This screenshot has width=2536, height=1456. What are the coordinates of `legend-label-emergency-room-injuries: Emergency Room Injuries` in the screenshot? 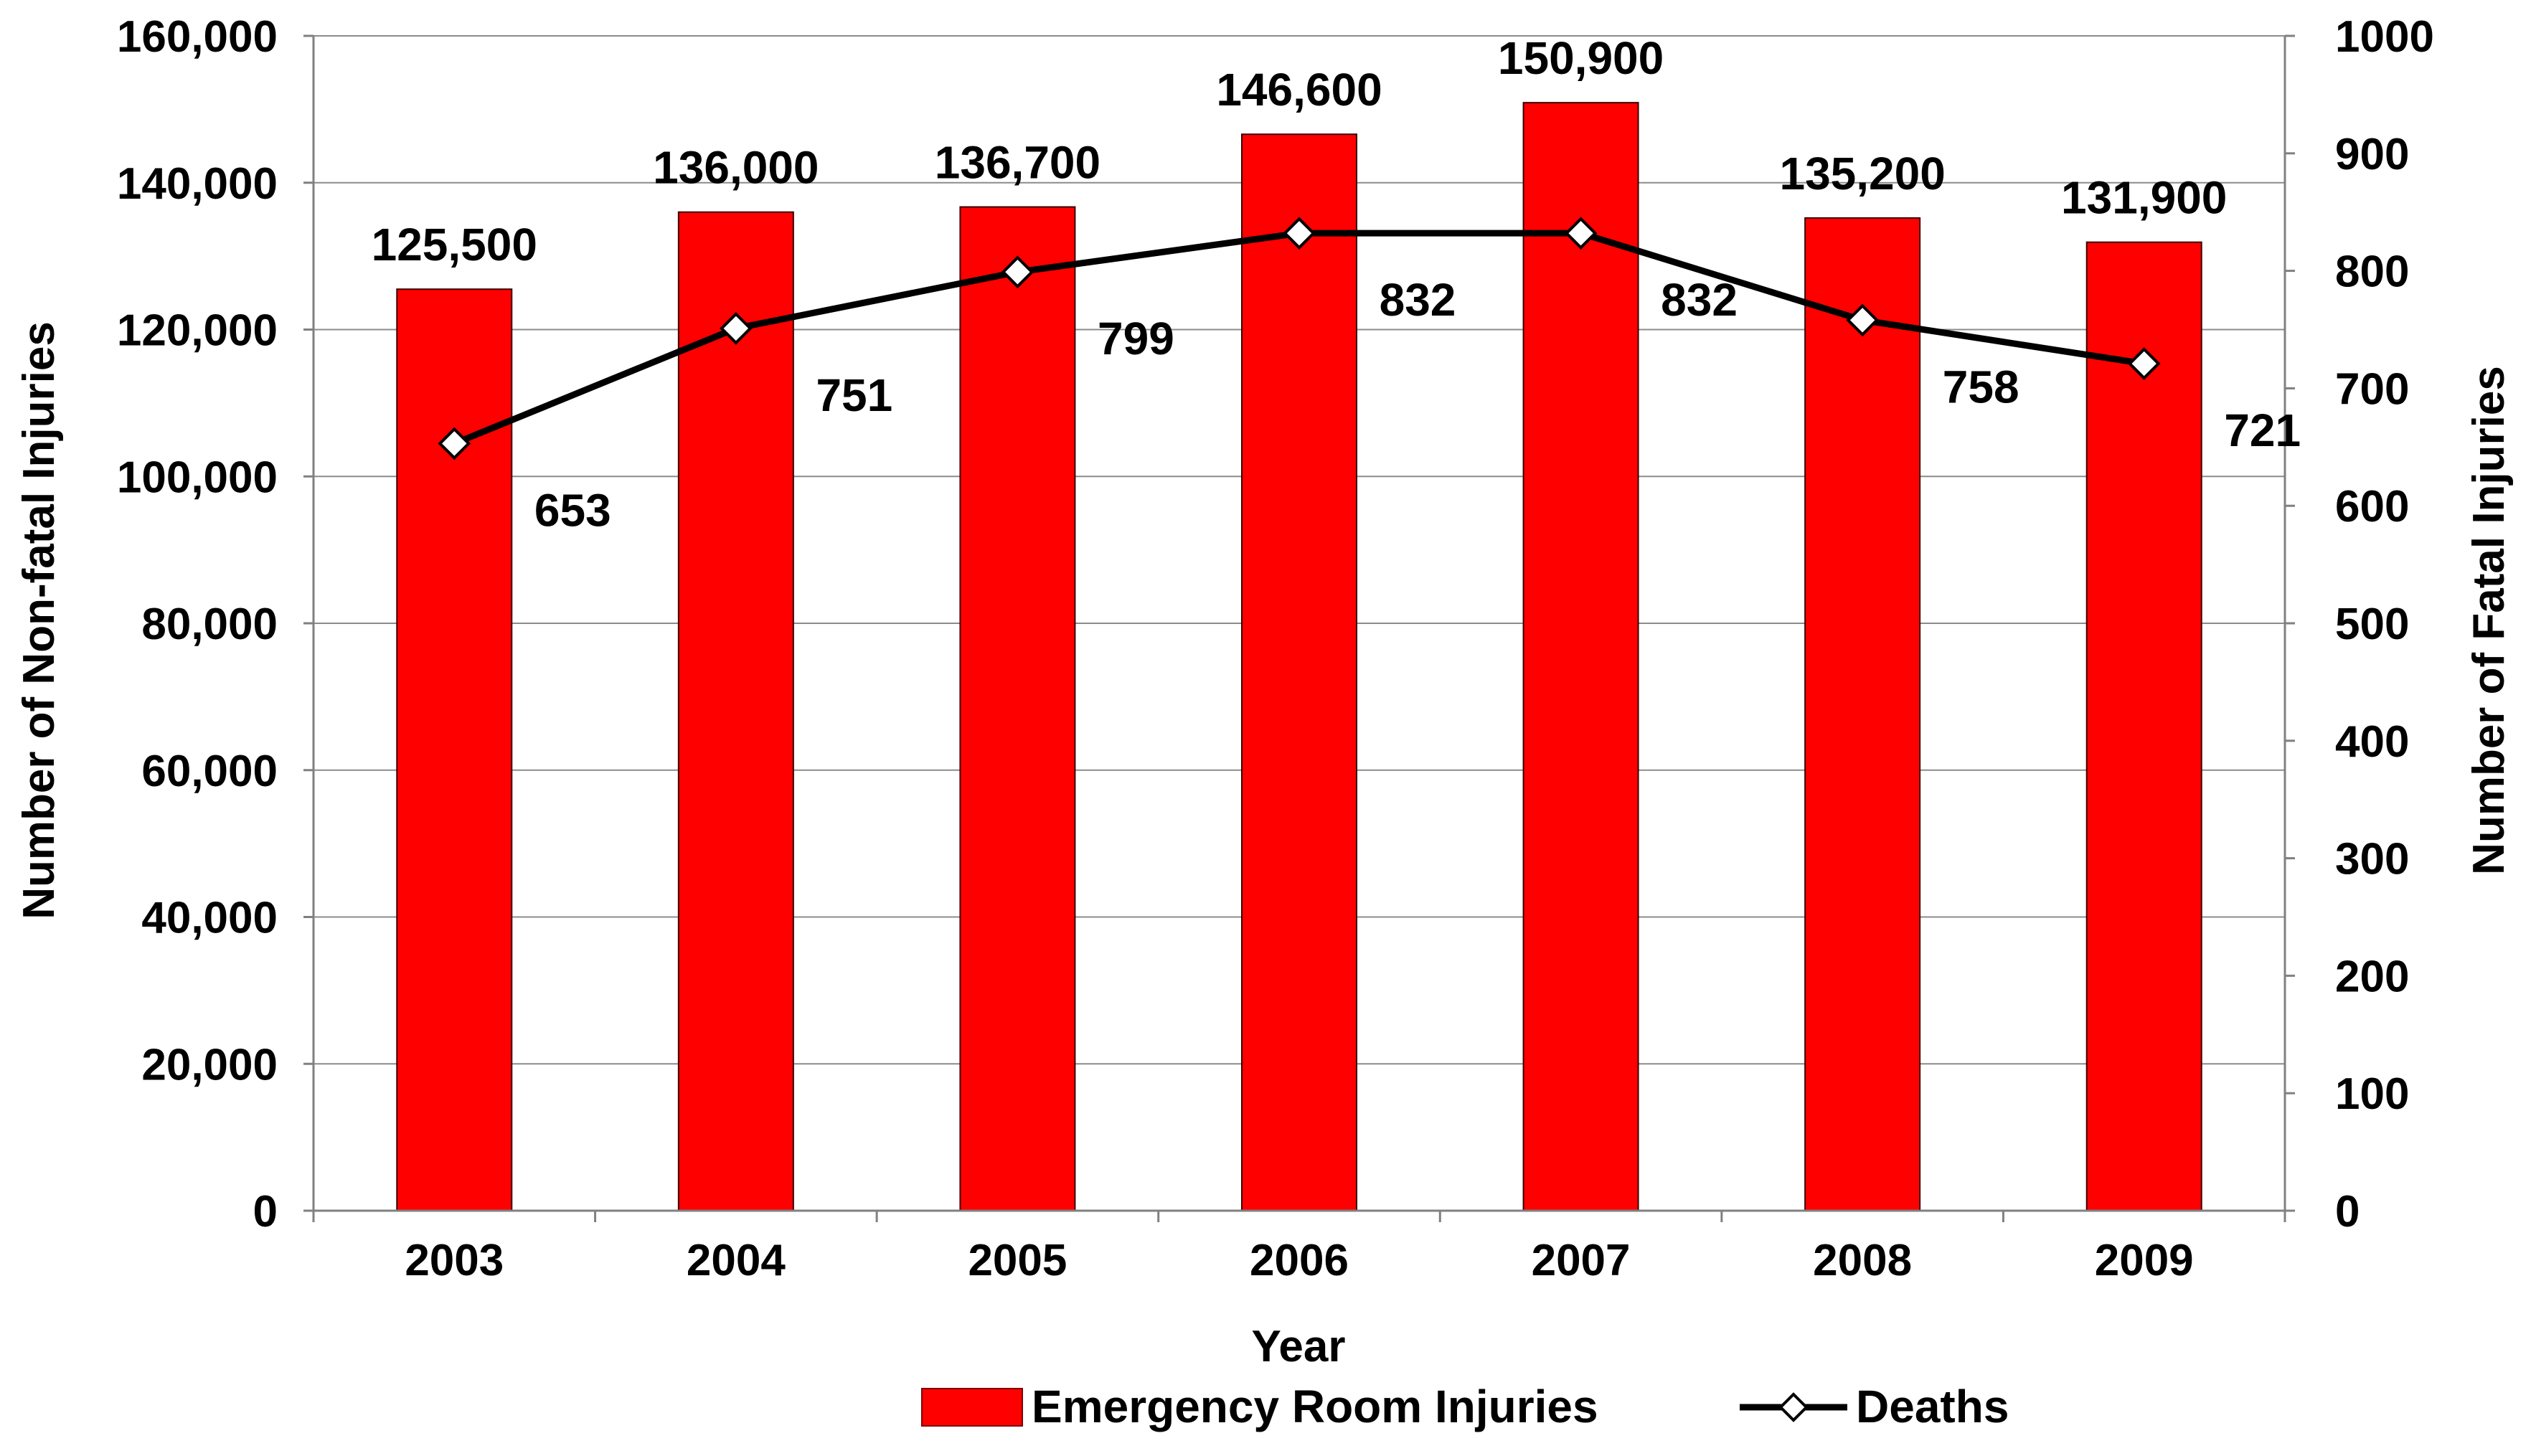 It's located at (1315, 1406).